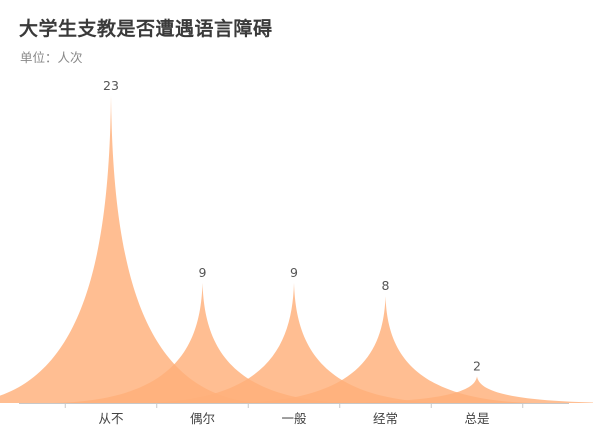 Image resolution: width=593 pixels, height=444 pixels. I want to click on spike-经常, so click(385, 349).